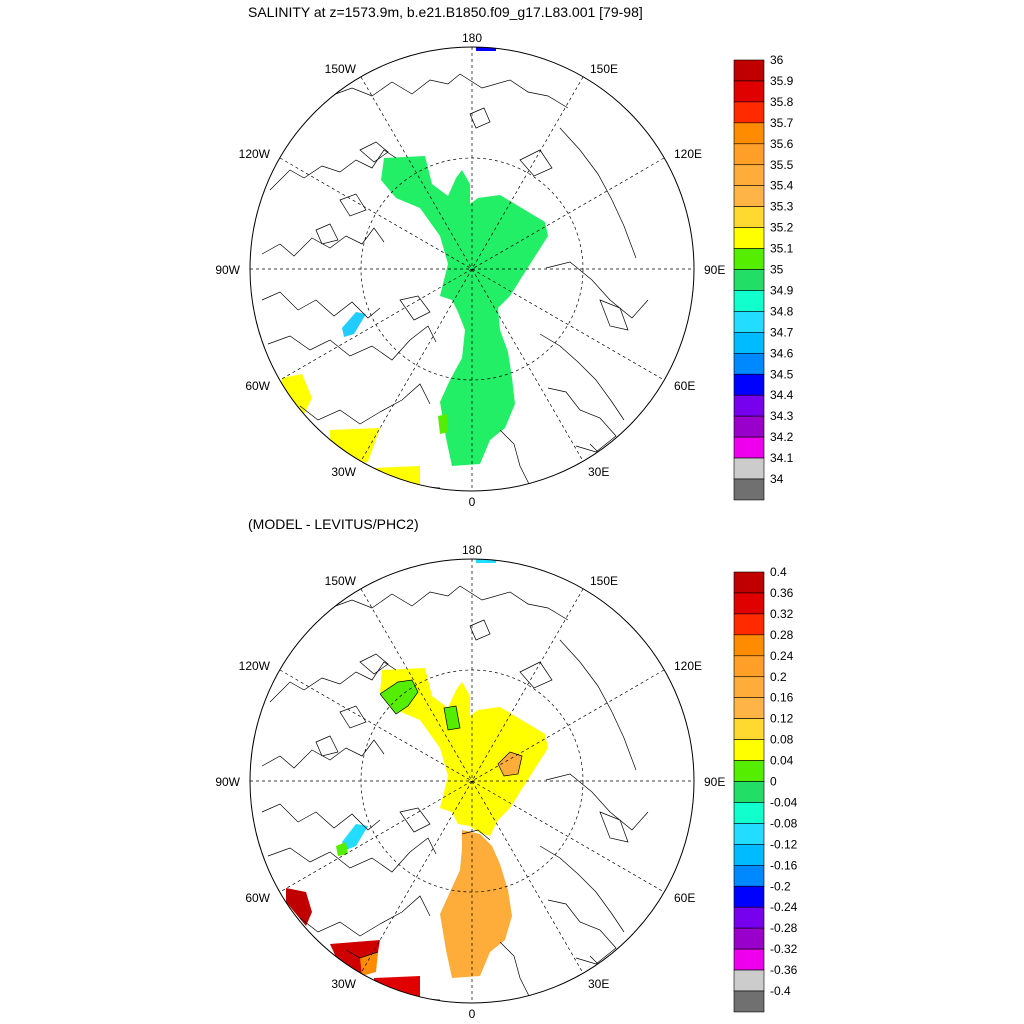 Image resolution: width=1024 pixels, height=1024 pixels. I want to click on top-lon-label-30e: 30E, so click(598, 472).